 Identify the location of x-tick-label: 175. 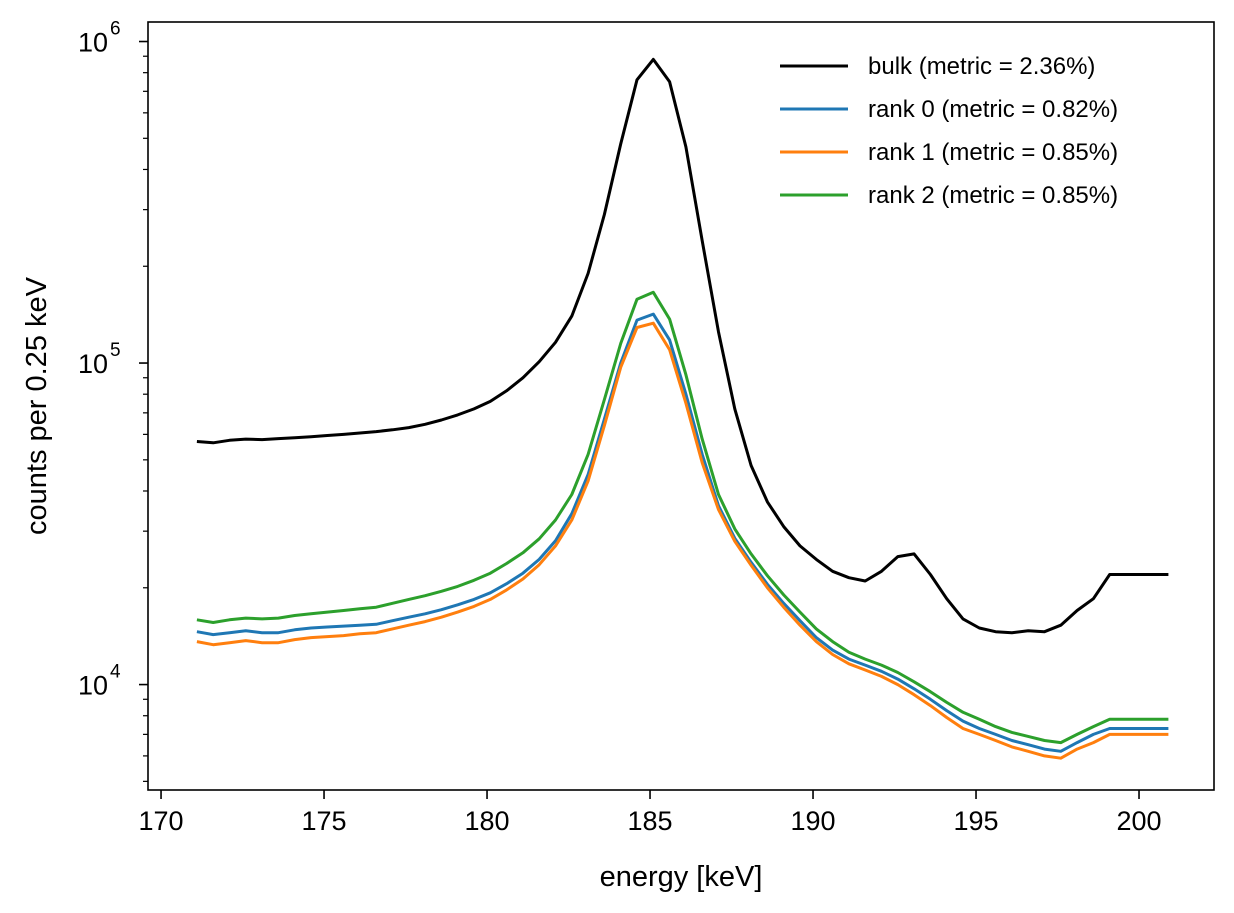
(324, 821).